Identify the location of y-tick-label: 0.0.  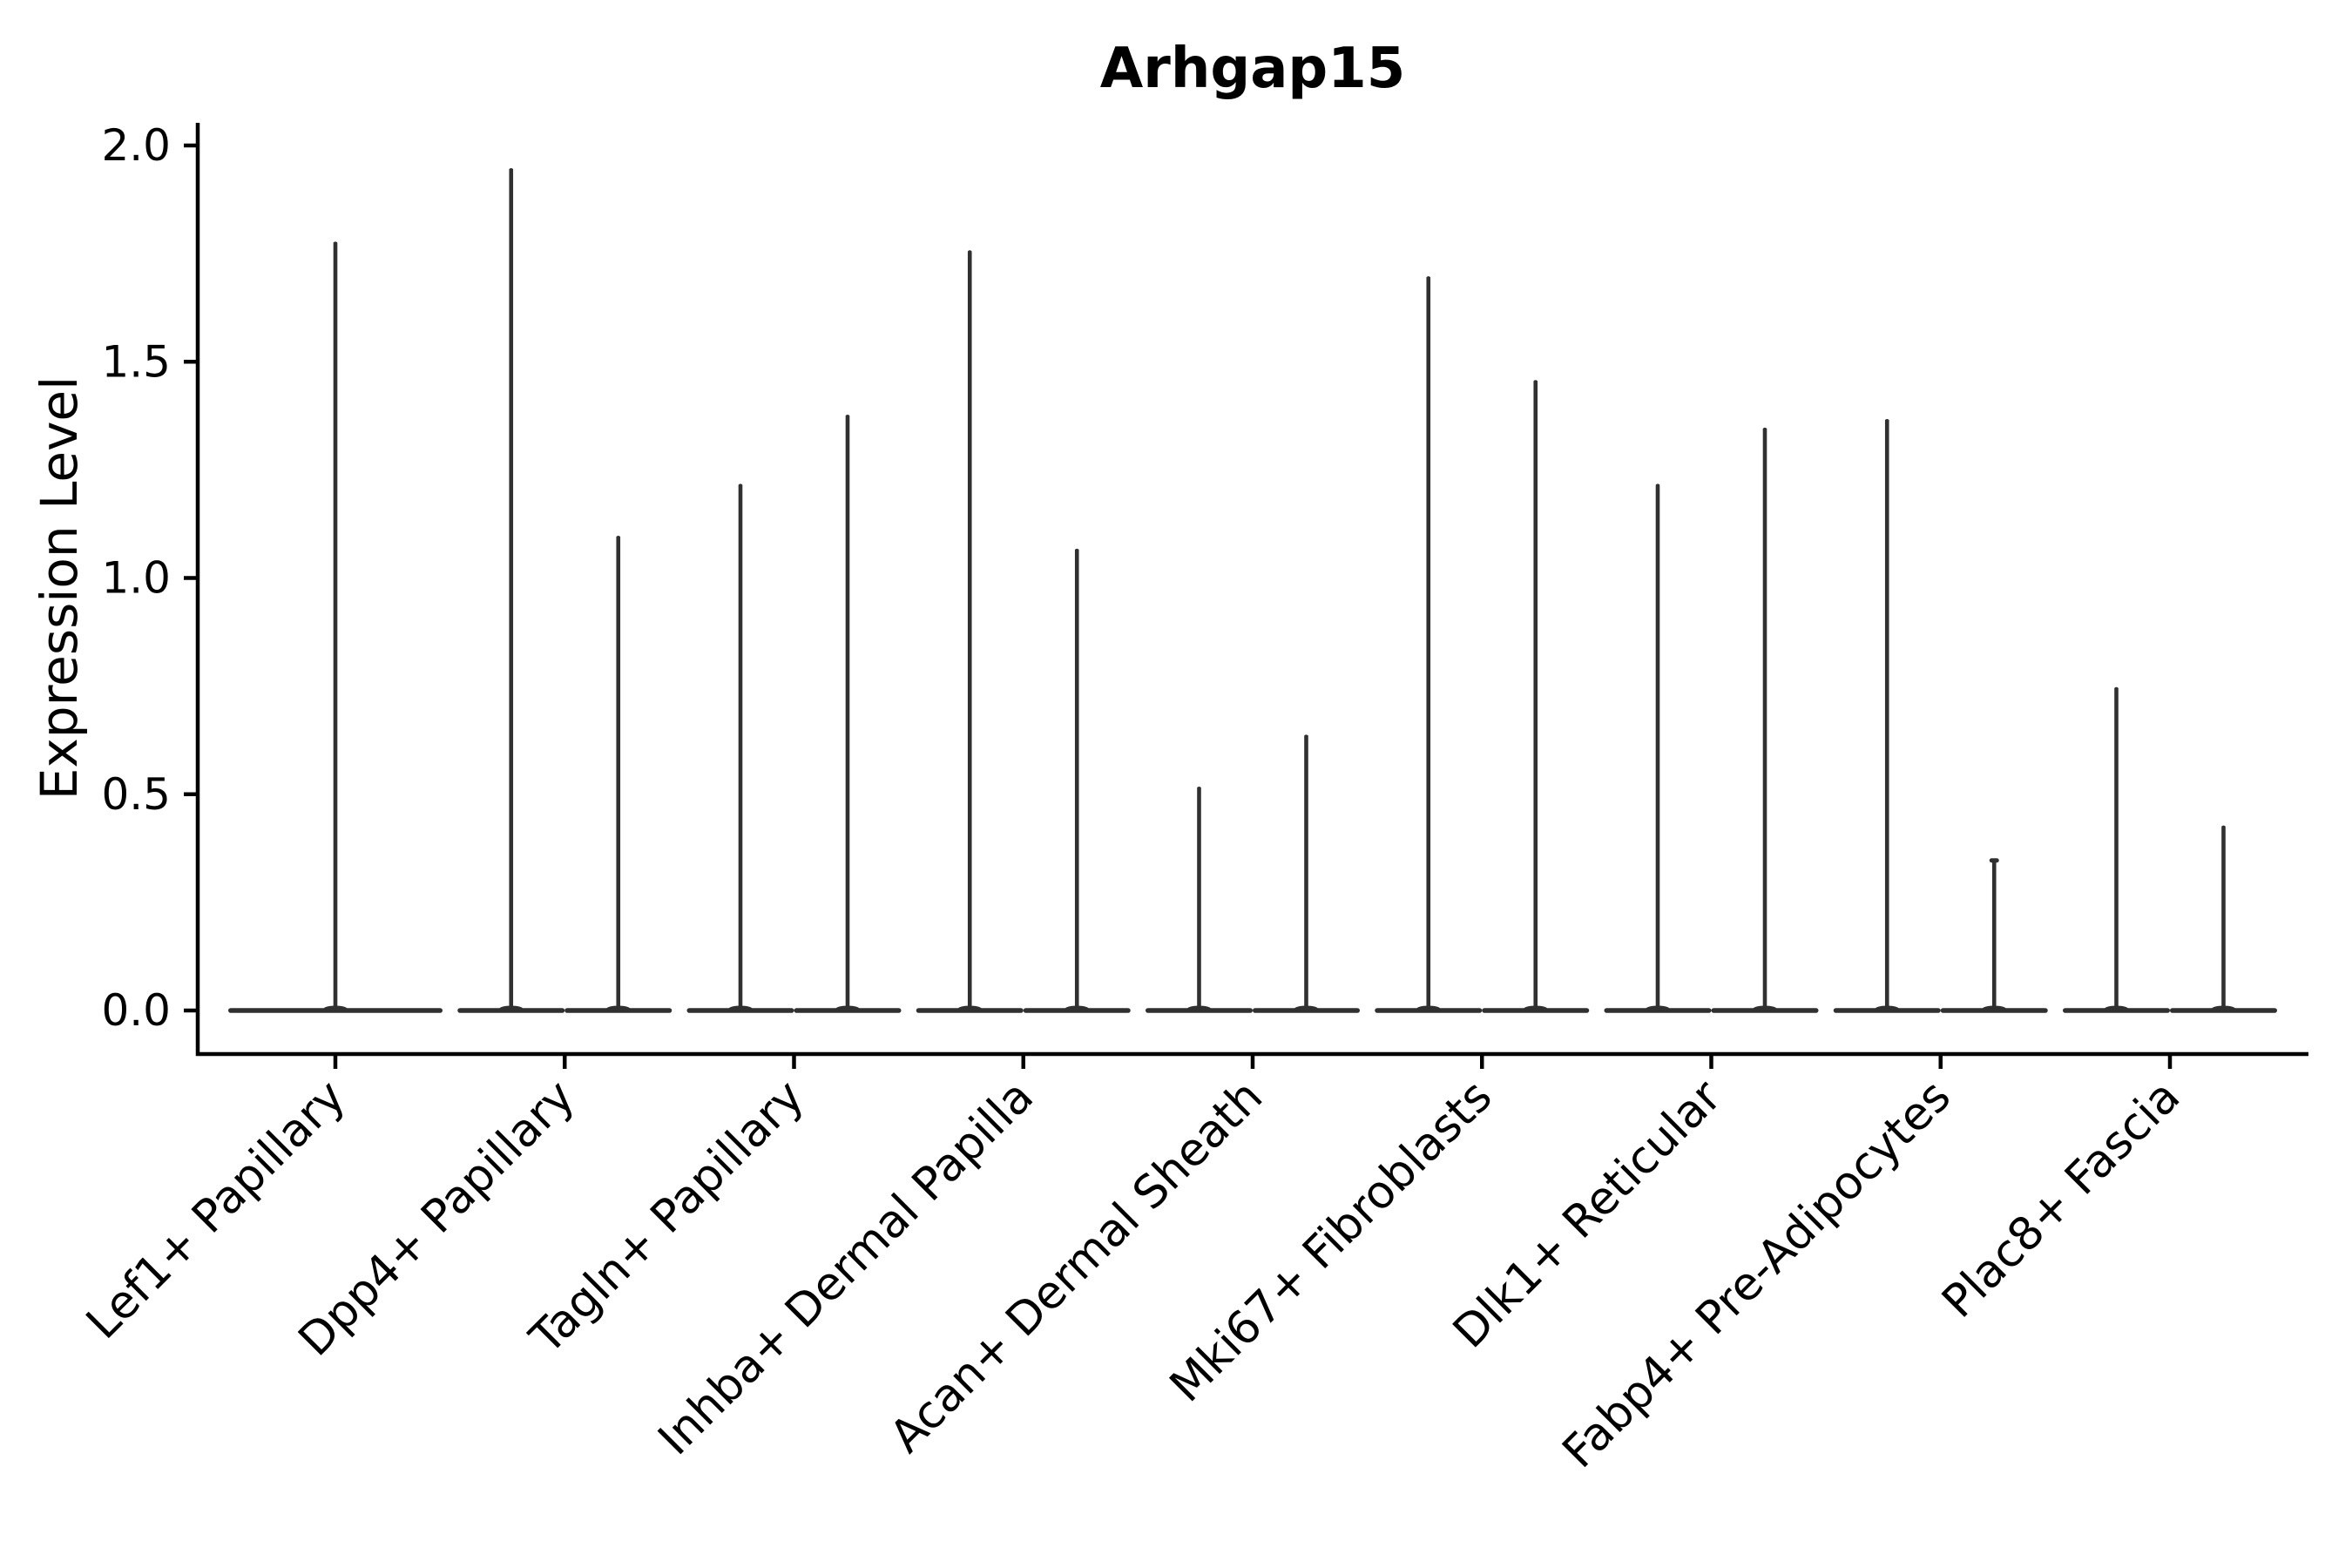
(136, 1011).